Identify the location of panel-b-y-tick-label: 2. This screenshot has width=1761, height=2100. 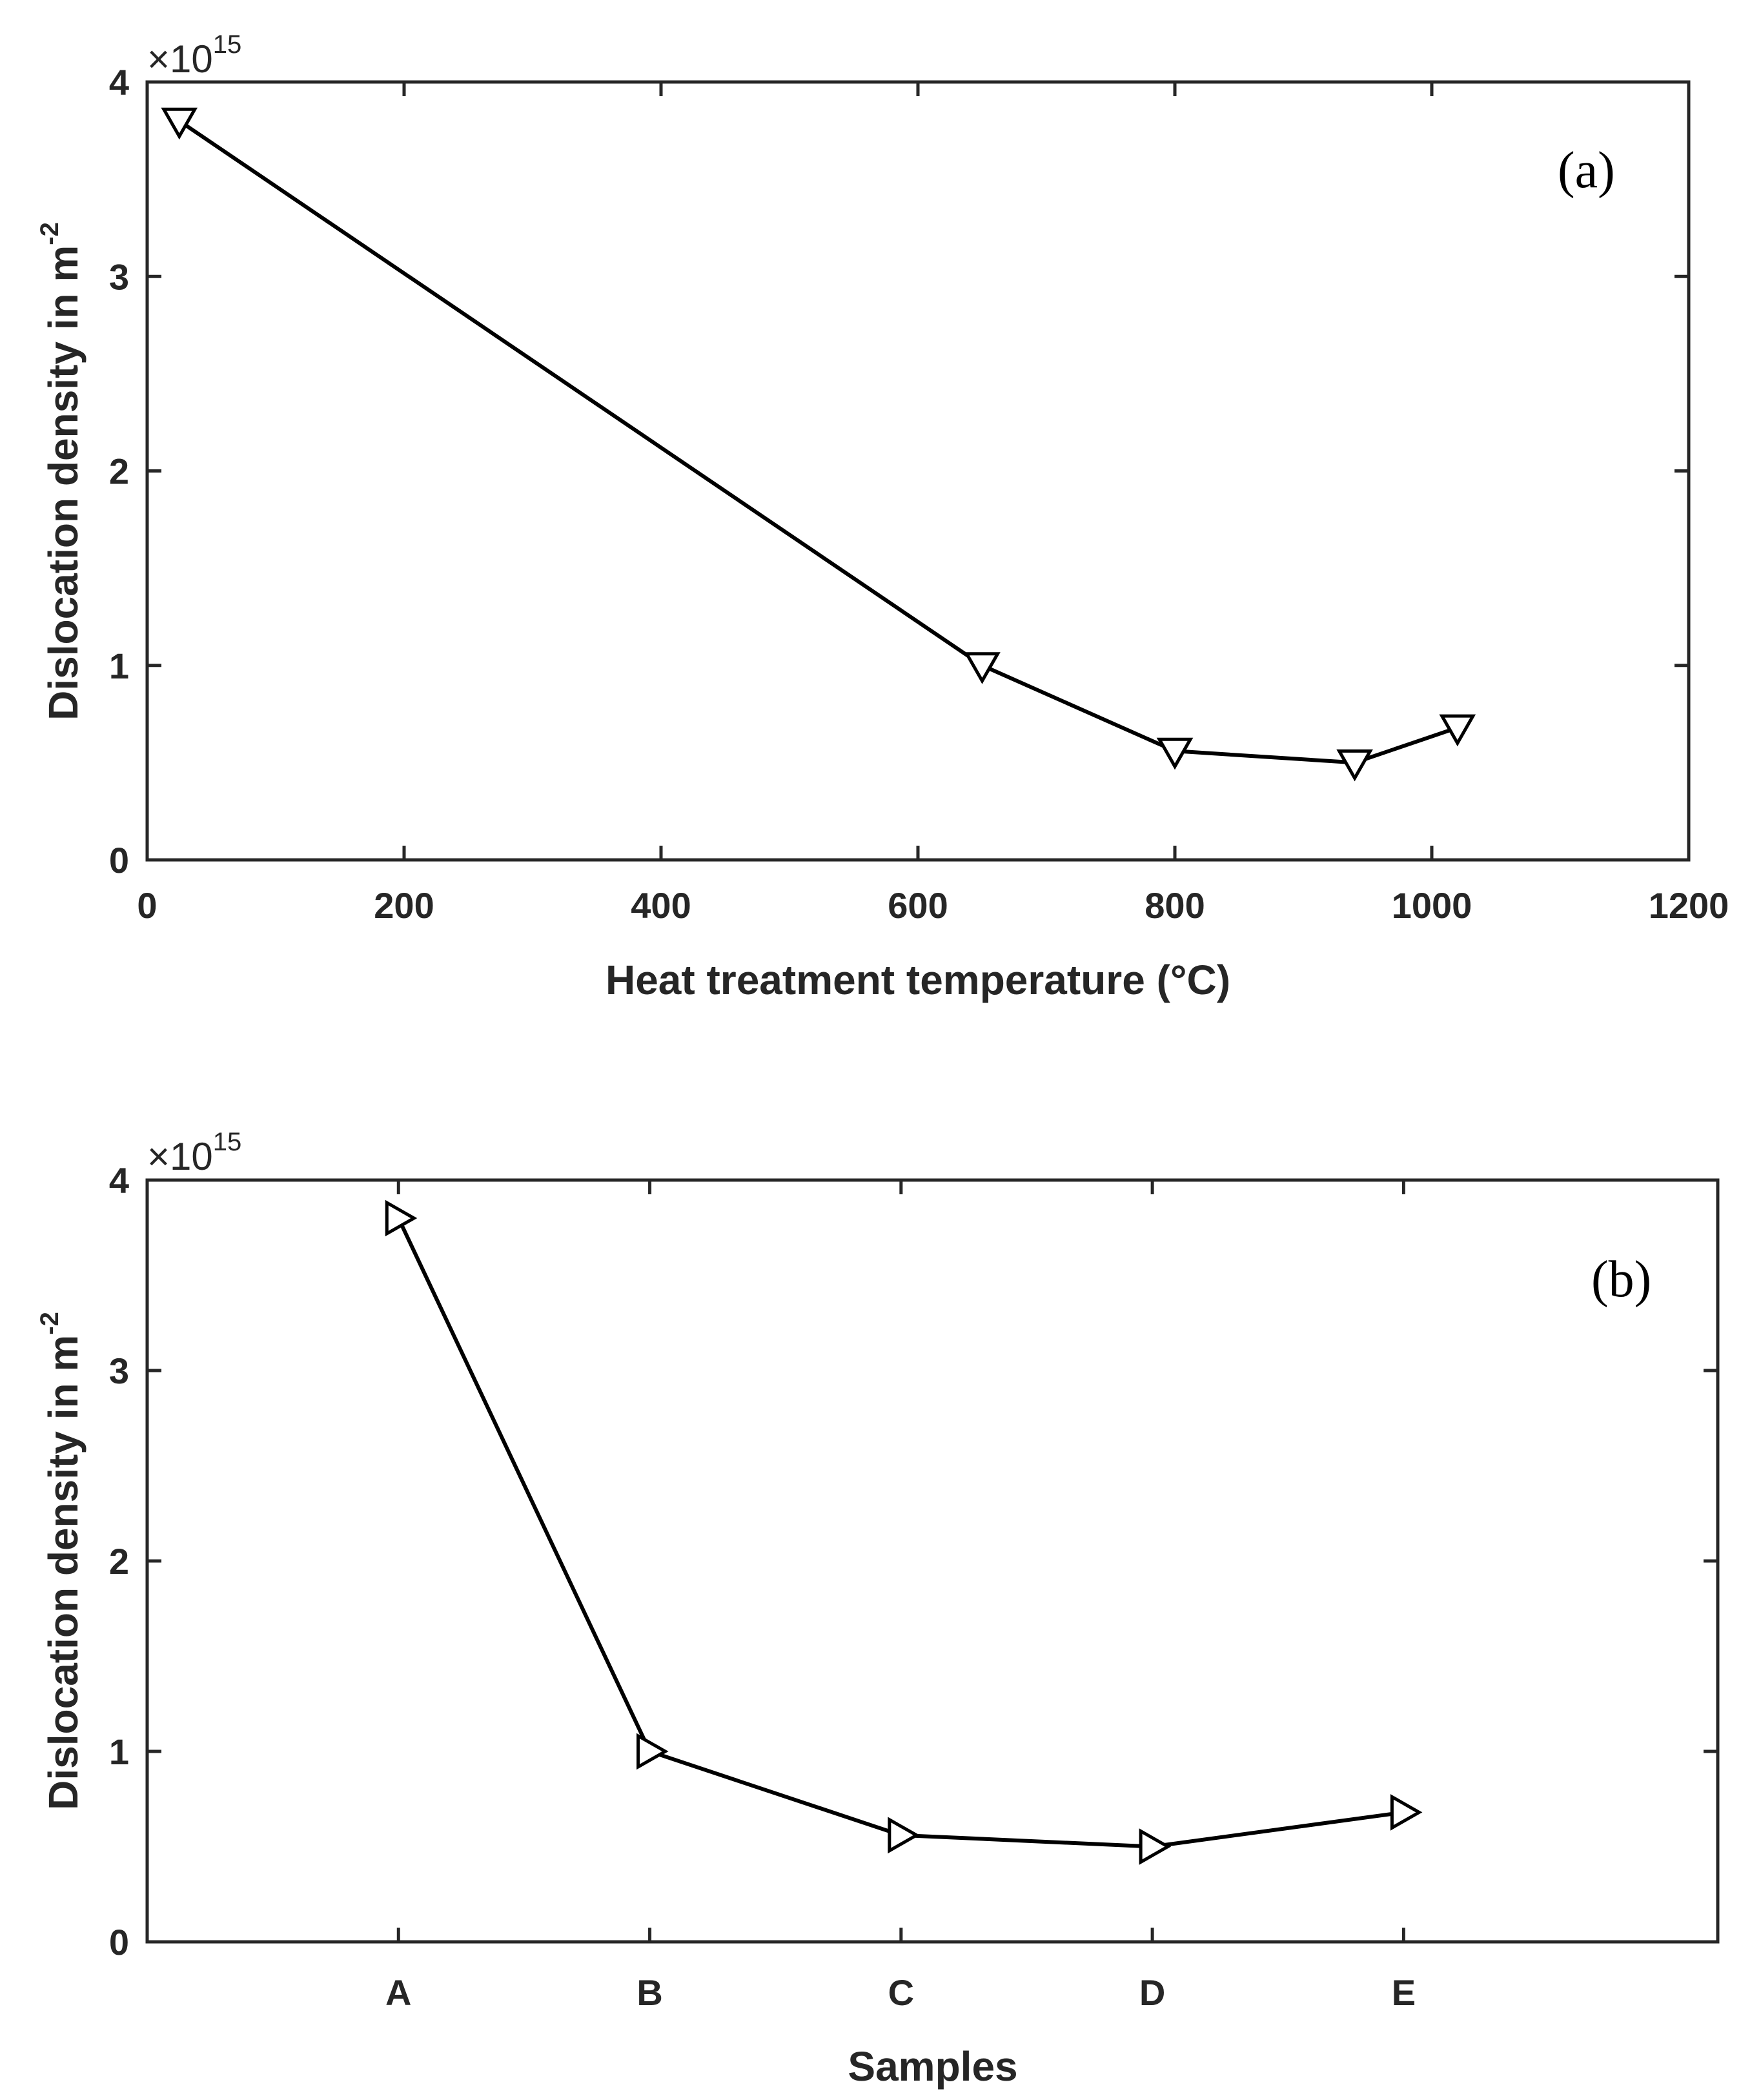
(119, 1561).